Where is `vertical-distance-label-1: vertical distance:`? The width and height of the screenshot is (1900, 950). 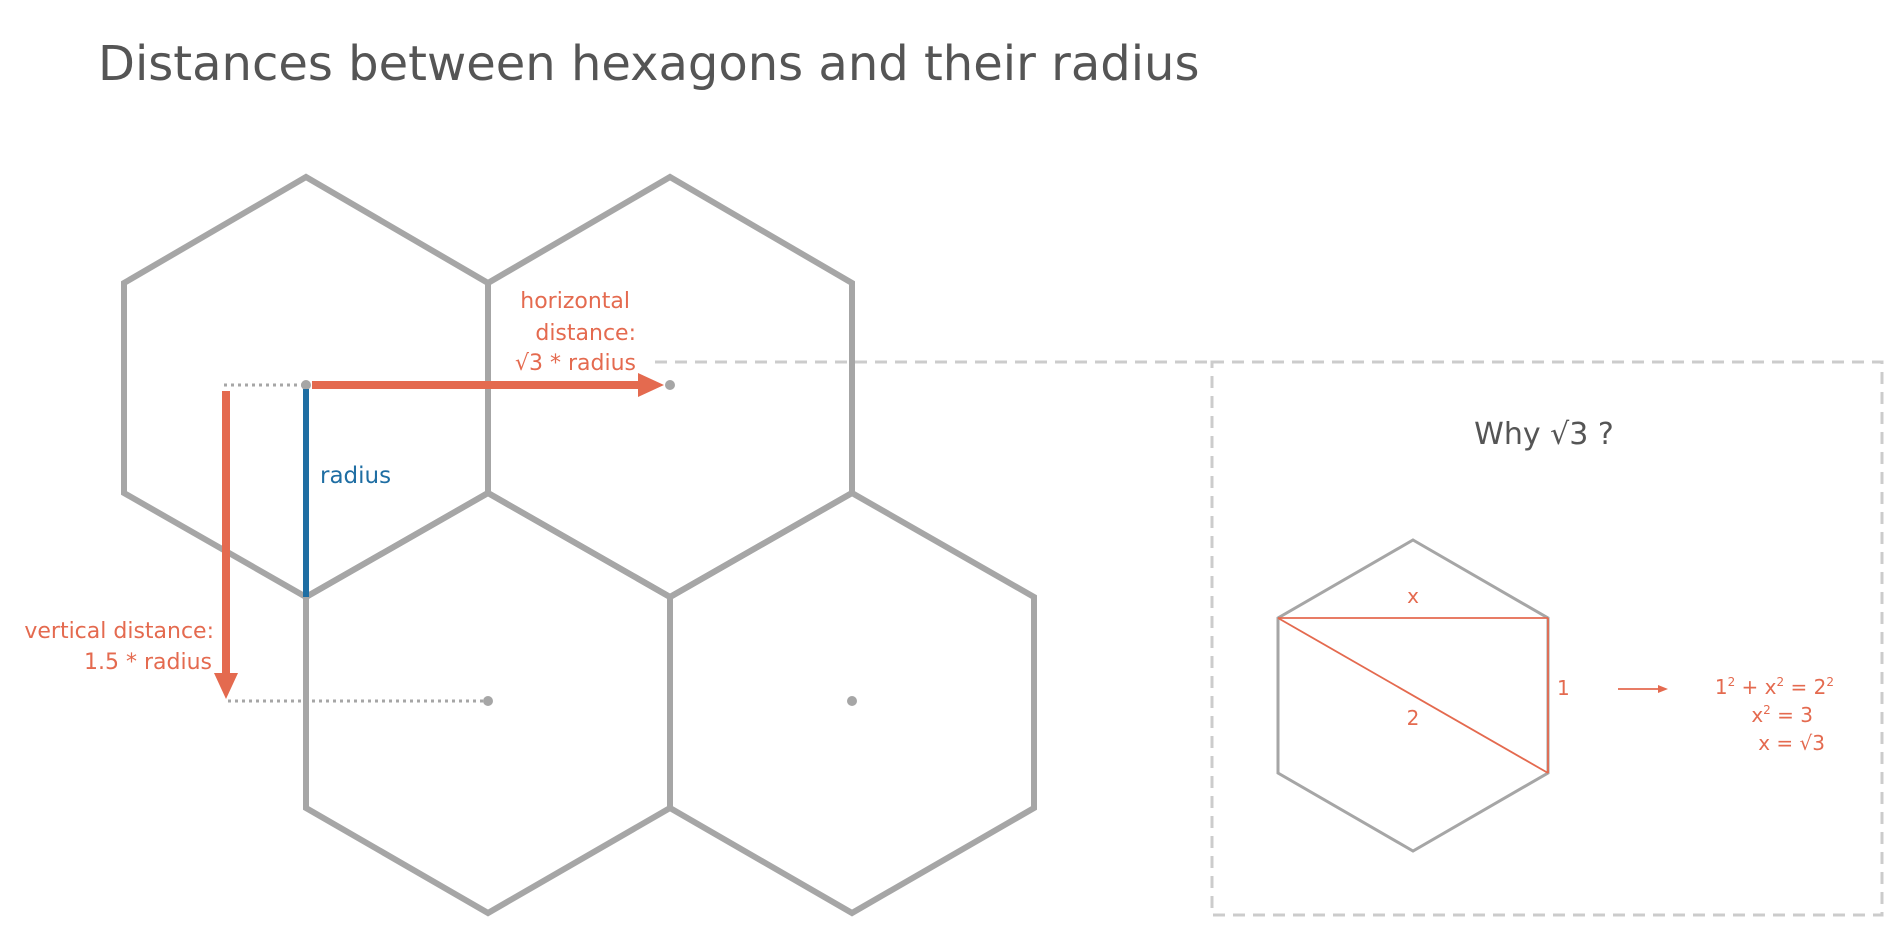 vertical-distance-label-1: vertical distance: is located at coordinates (119, 631).